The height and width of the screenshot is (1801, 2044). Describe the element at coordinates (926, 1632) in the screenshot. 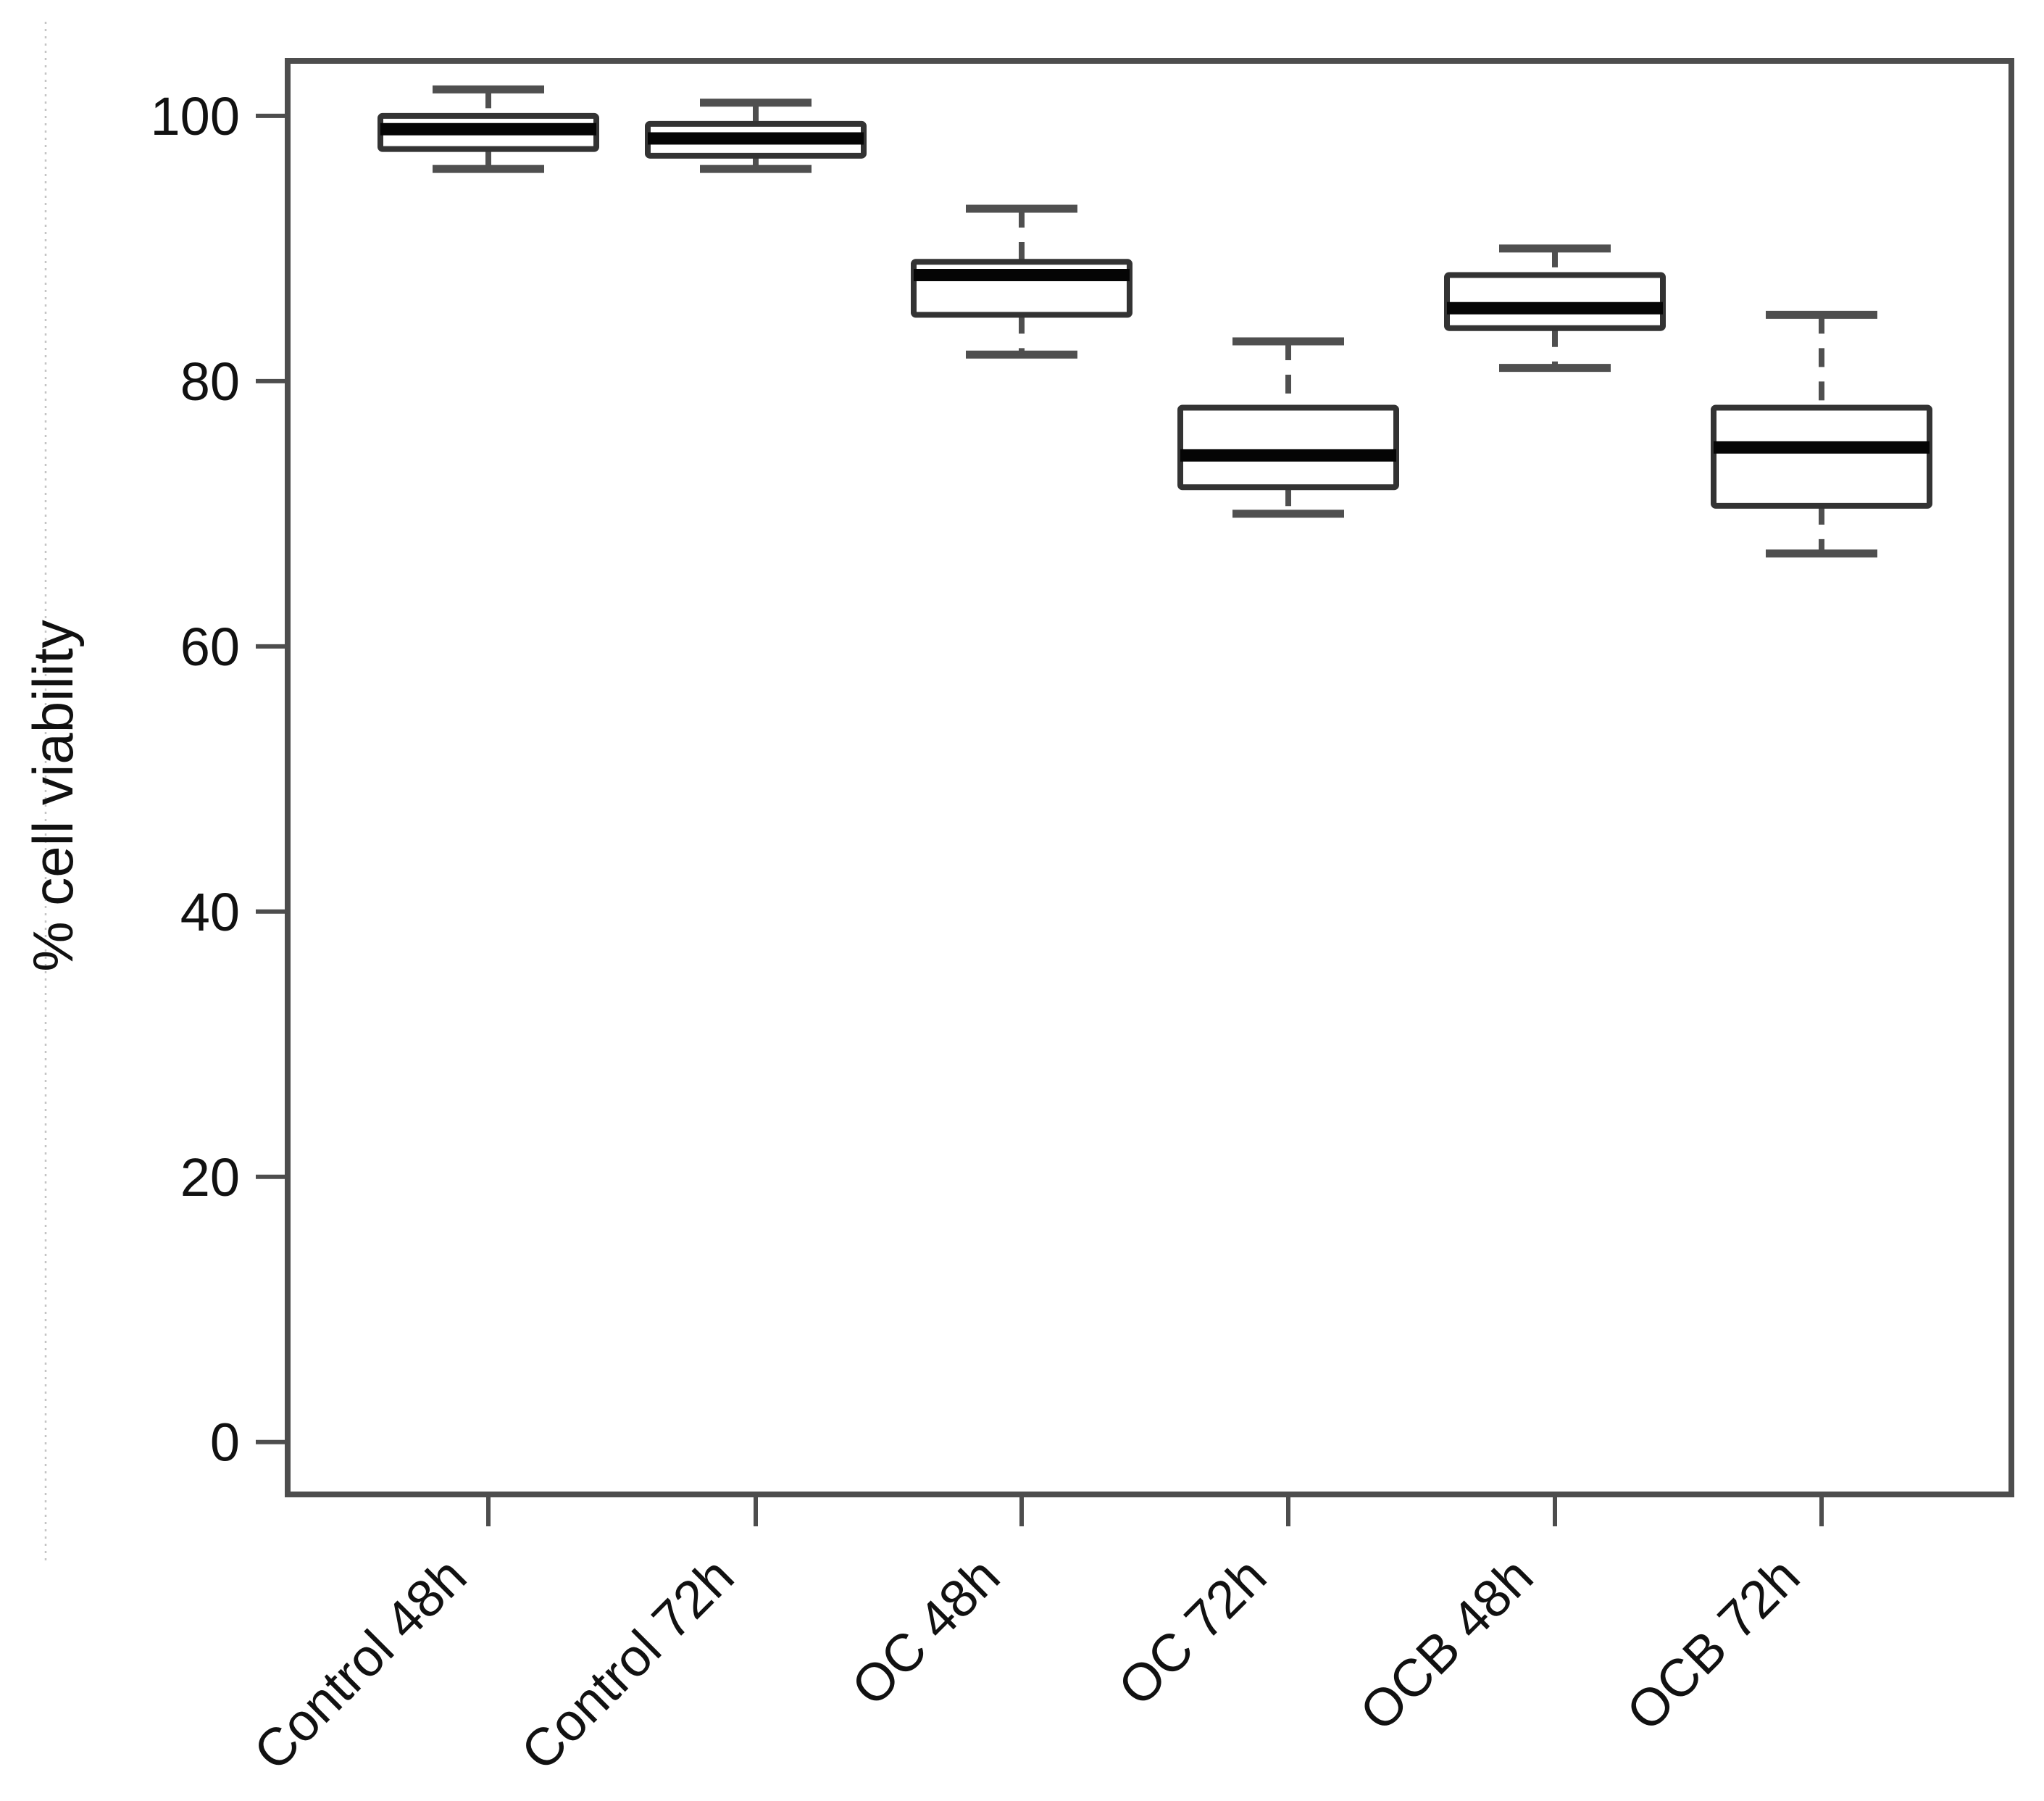

I see `x-axis-category-label: OC 48h` at that location.